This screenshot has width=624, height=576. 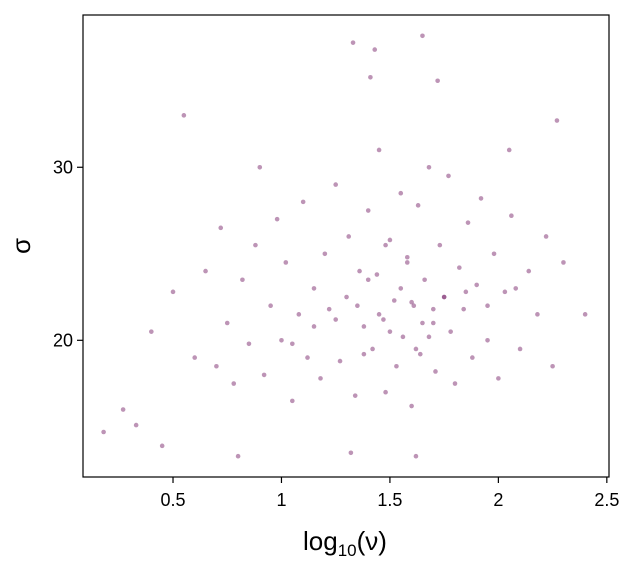 What do you see at coordinates (63, 340) in the screenshot?
I see `y-tick-label: 20` at bounding box center [63, 340].